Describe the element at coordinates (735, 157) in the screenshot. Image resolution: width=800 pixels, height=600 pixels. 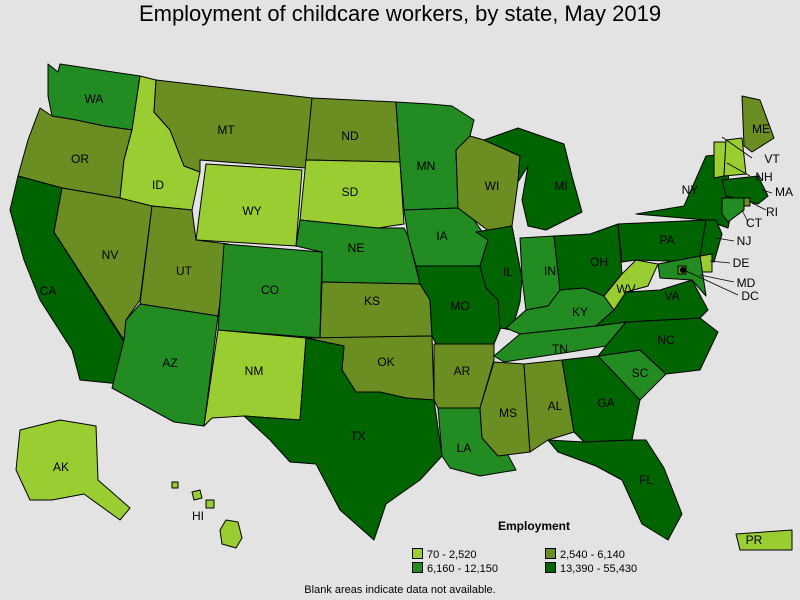
I see `state-nh` at that location.